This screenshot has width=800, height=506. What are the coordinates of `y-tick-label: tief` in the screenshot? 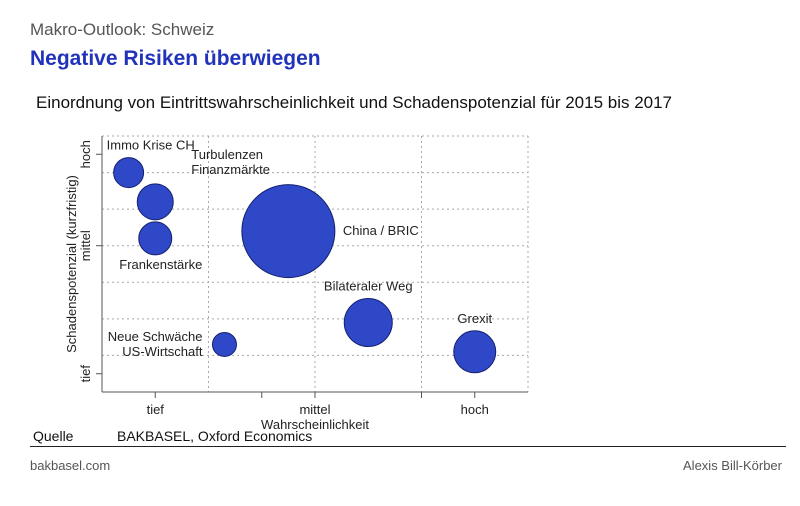 It's located at (85, 374).